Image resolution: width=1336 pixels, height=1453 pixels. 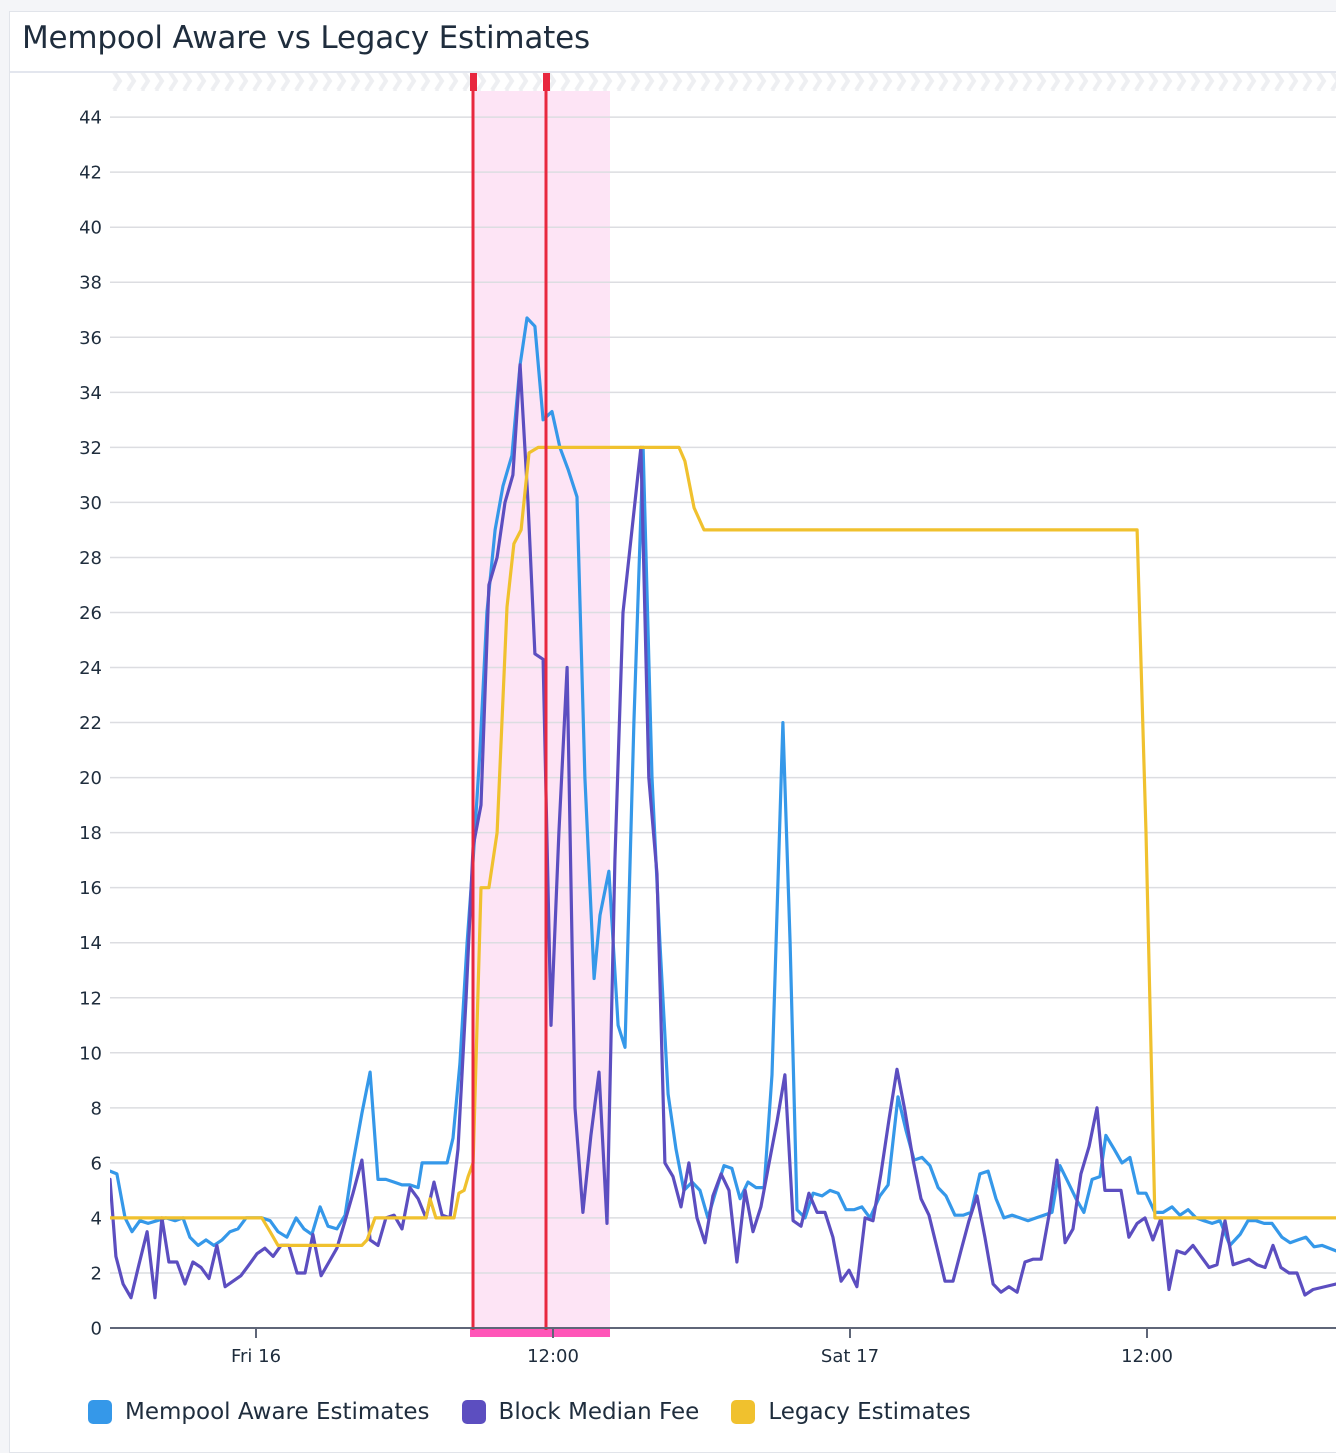 I want to click on x-tick-label: Sat 17, so click(x=850, y=1356).